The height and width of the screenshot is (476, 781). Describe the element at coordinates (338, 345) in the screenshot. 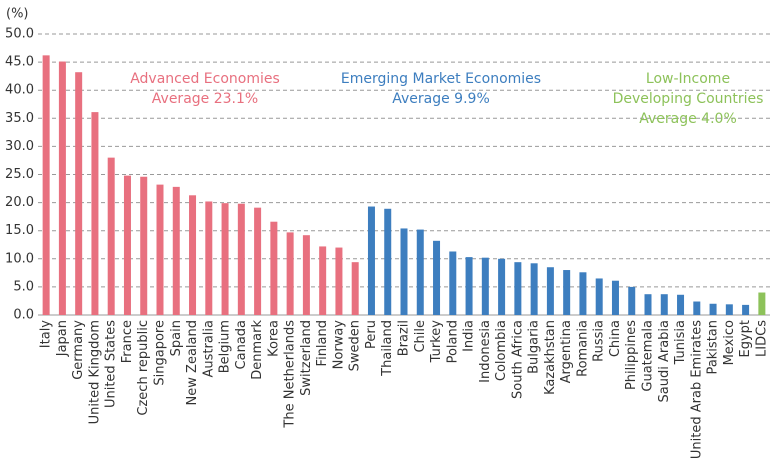

I see `x-tick-label: Norway` at that location.